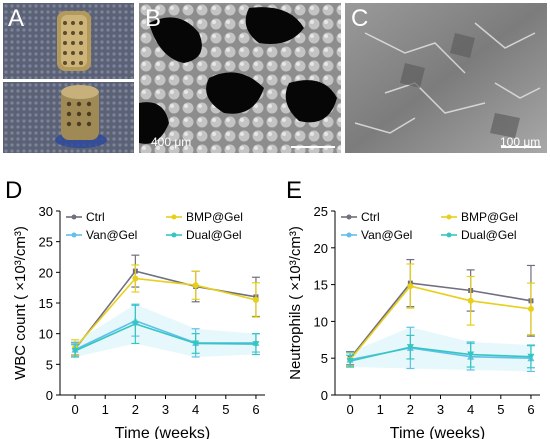 The height and width of the screenshot is (439, 550). I want to click on panel-d-letter: D, so click(14, 190).